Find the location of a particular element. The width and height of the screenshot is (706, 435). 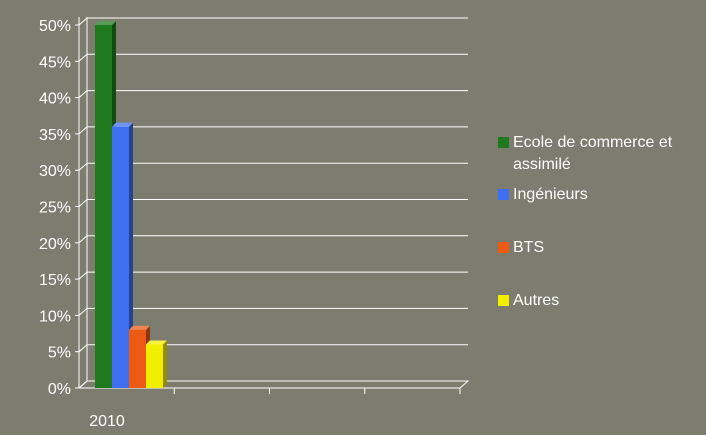

bar-ingenieurs-top is located at coordinates (122, 124).